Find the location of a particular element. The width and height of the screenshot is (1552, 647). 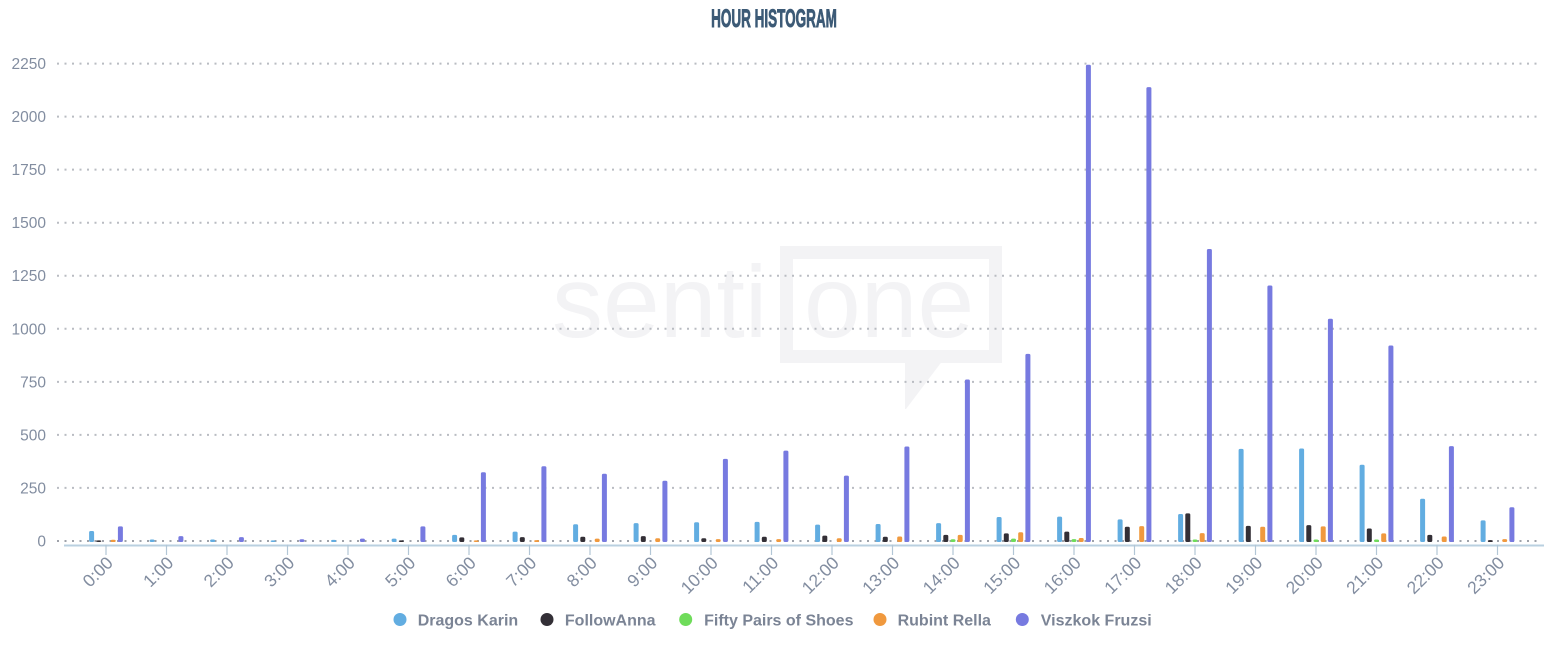

svg-text: HOUR HISTOGRAM is located at coordinates (774, 19).